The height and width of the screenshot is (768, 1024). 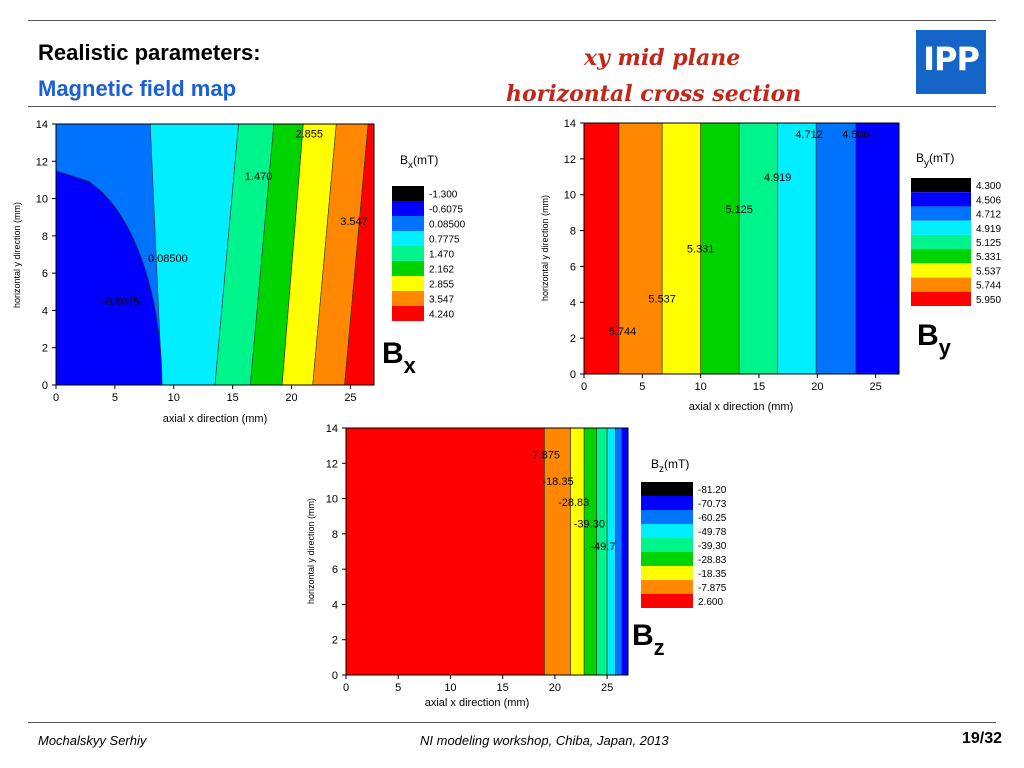 I want to click on y-tick-label: 2, so click(x=335, y=641).